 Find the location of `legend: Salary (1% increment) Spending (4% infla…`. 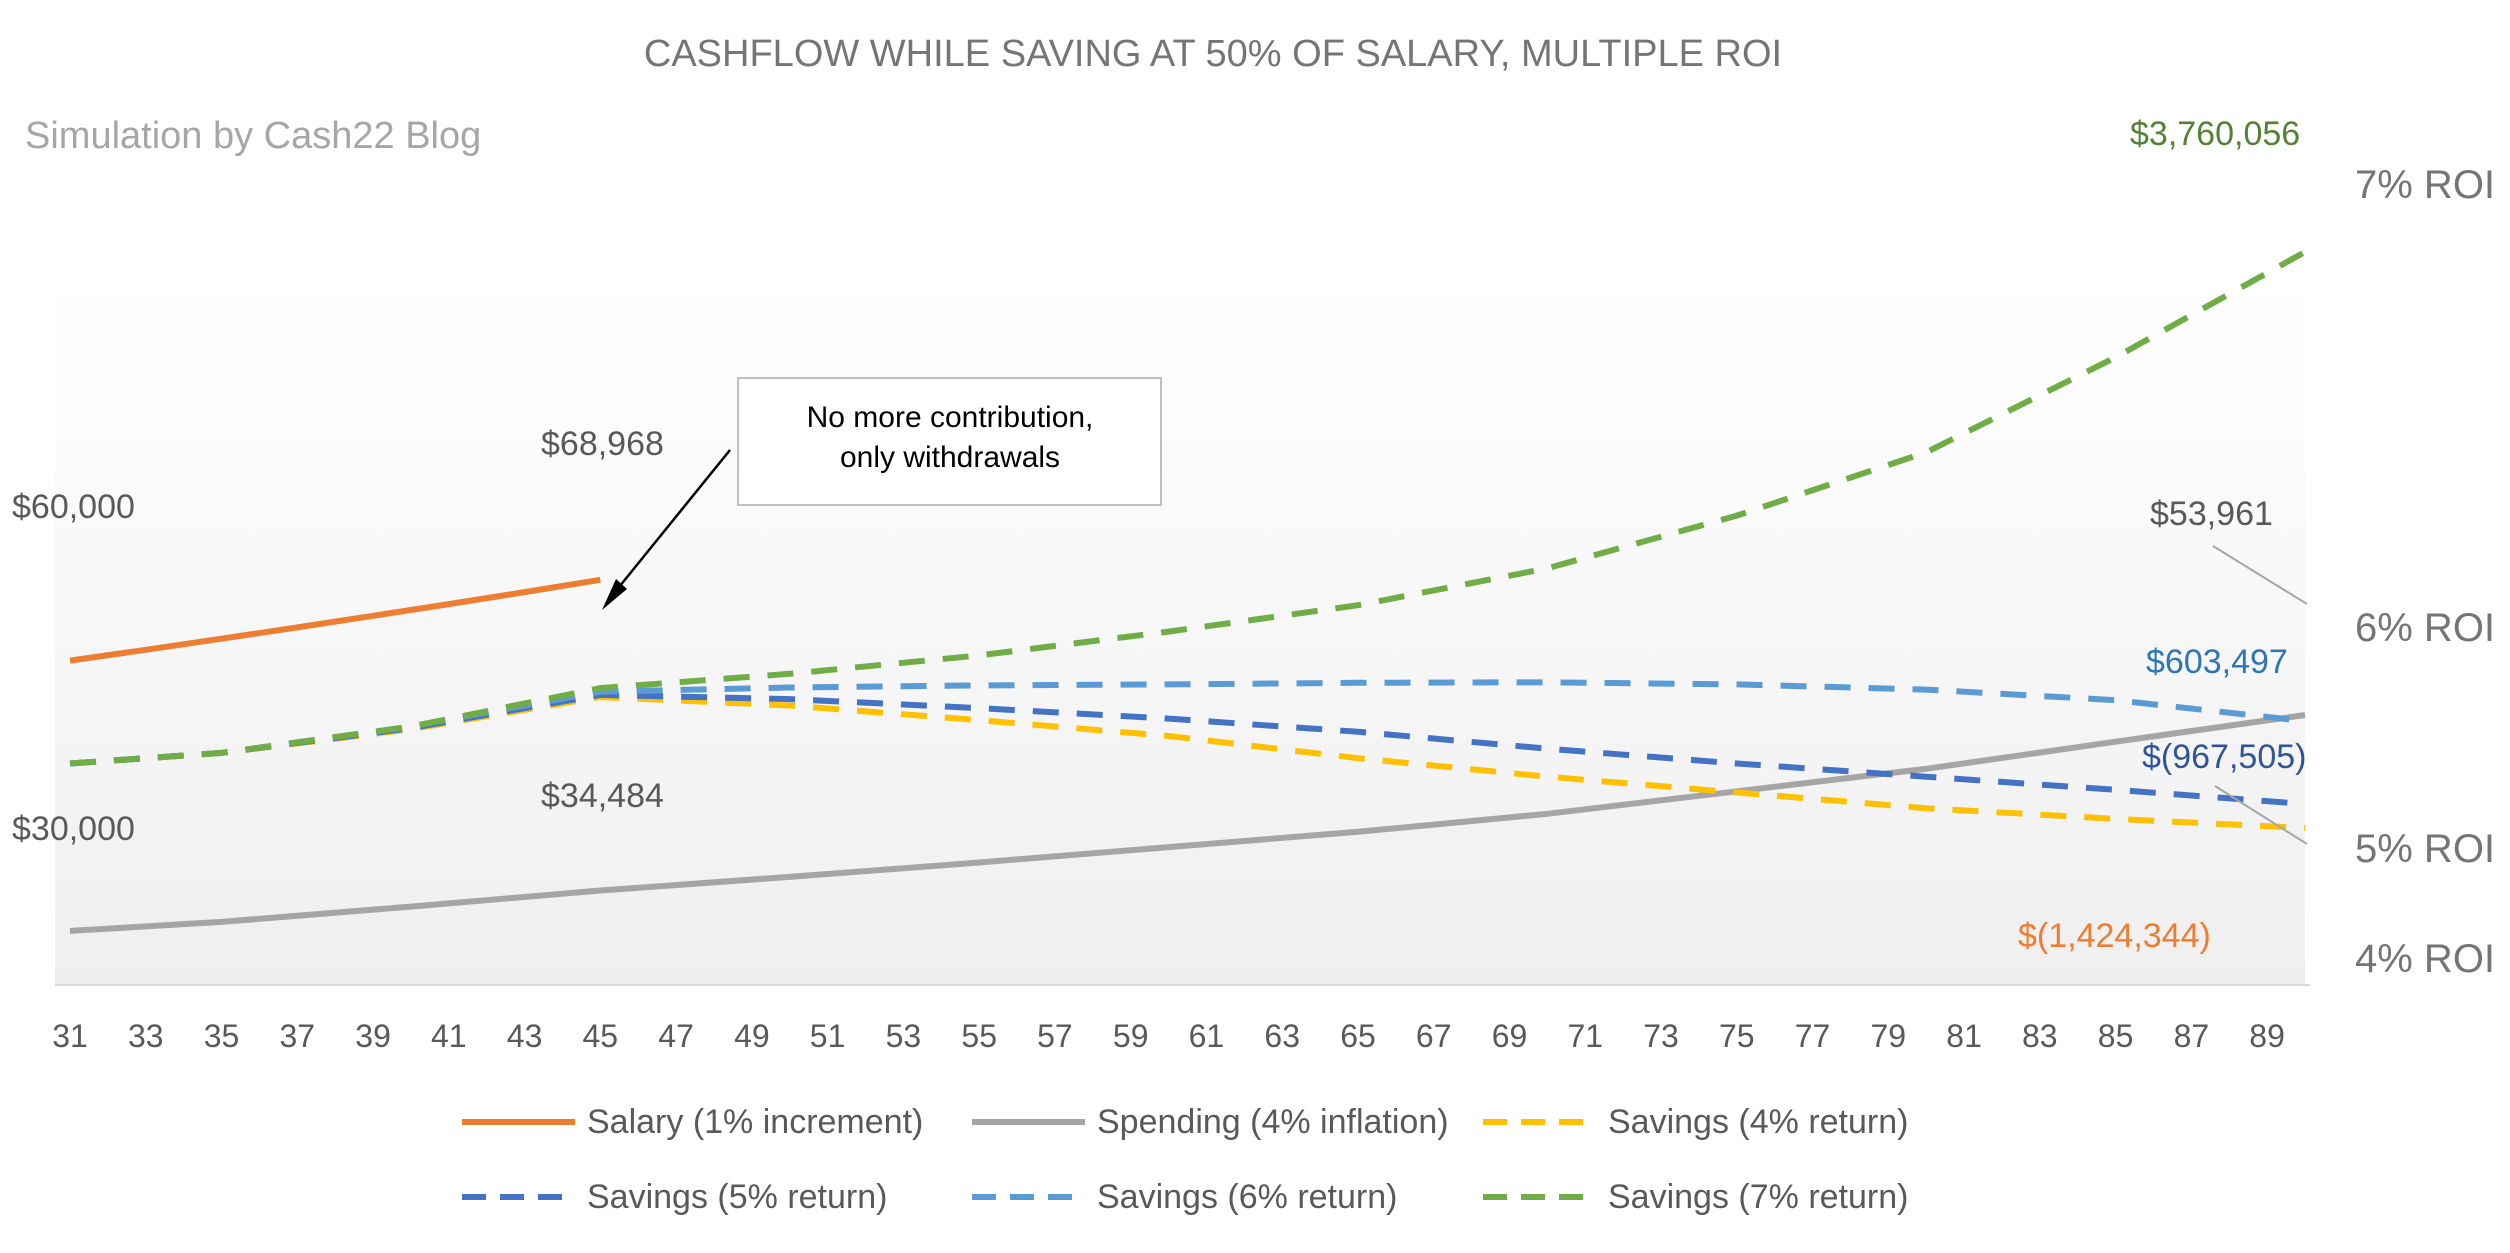

legend: Salary (1% increment) Spending (4% infla… is located at coordinates (1185, 1159).